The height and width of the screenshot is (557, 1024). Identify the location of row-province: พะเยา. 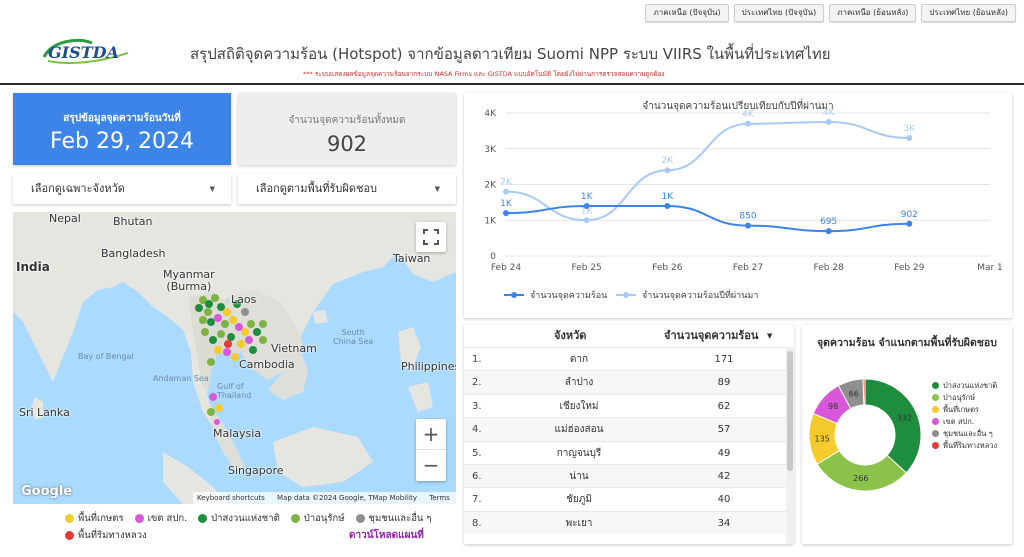
(579, 523).